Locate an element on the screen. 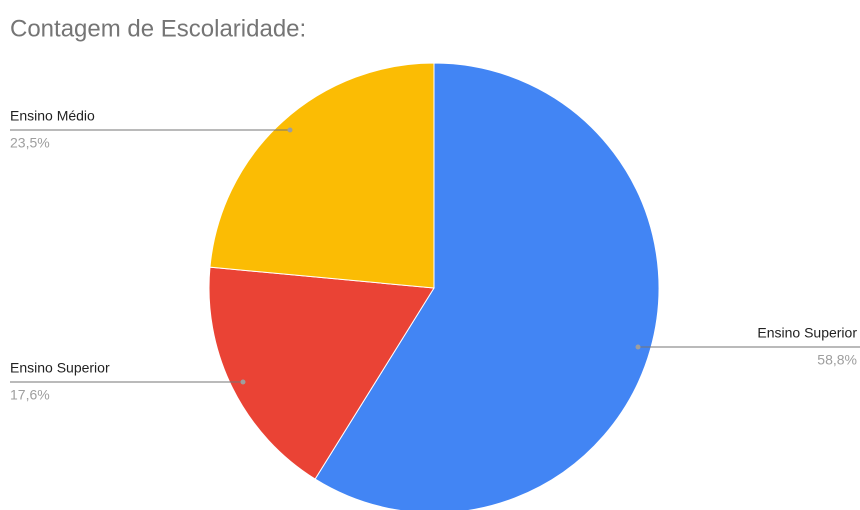 This screenshot has height=510, width=860. slice-value-label: 17,6% is located at coordinates (30, 395).